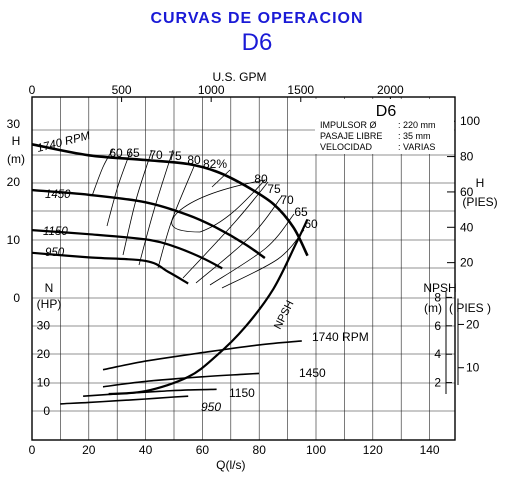 The height and width of the screenshot is (484, 514). Describe the element at coordinates (312, 373) in the screenshot. I see `power-curve-label: 1450` at that location.